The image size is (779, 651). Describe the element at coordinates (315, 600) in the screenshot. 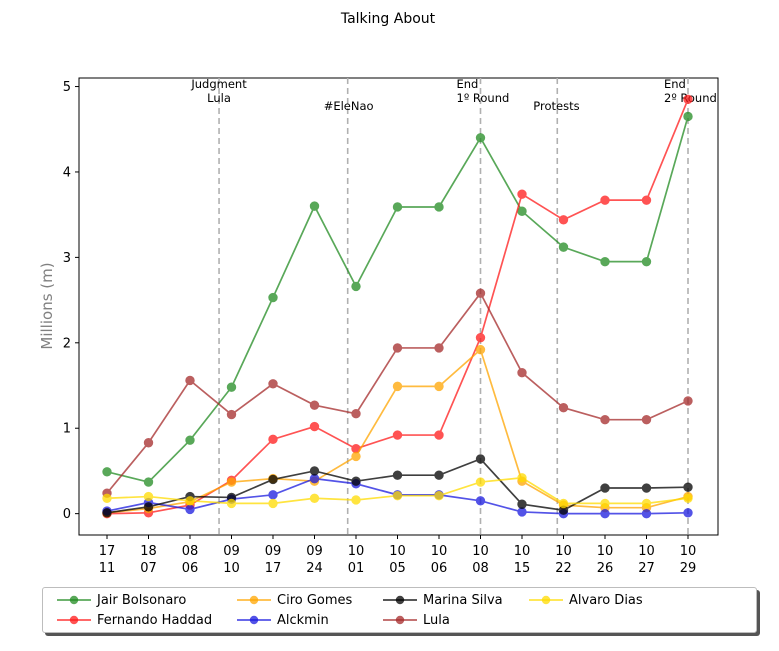

I see `legend-label: Ciro Gomes` at that location.